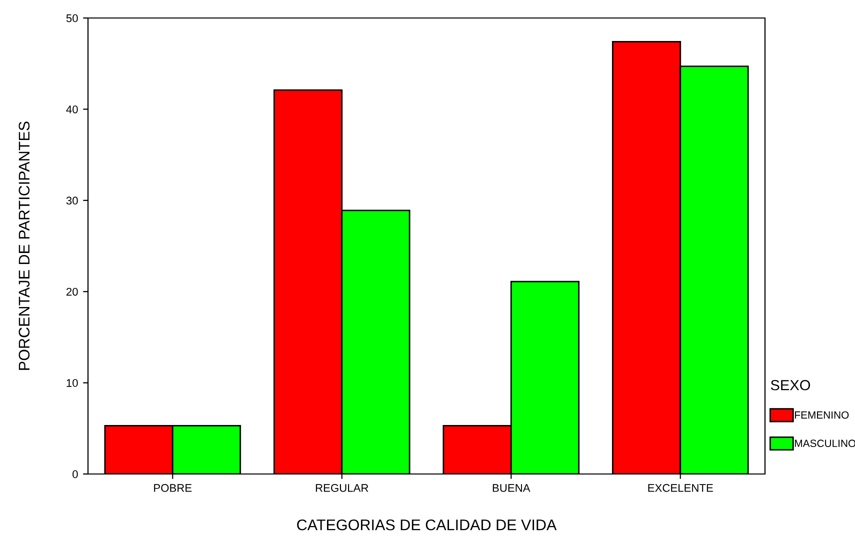 This screenshot has height=547, width=855. I want to click on y-tick-label: 50, so click(72, 18).